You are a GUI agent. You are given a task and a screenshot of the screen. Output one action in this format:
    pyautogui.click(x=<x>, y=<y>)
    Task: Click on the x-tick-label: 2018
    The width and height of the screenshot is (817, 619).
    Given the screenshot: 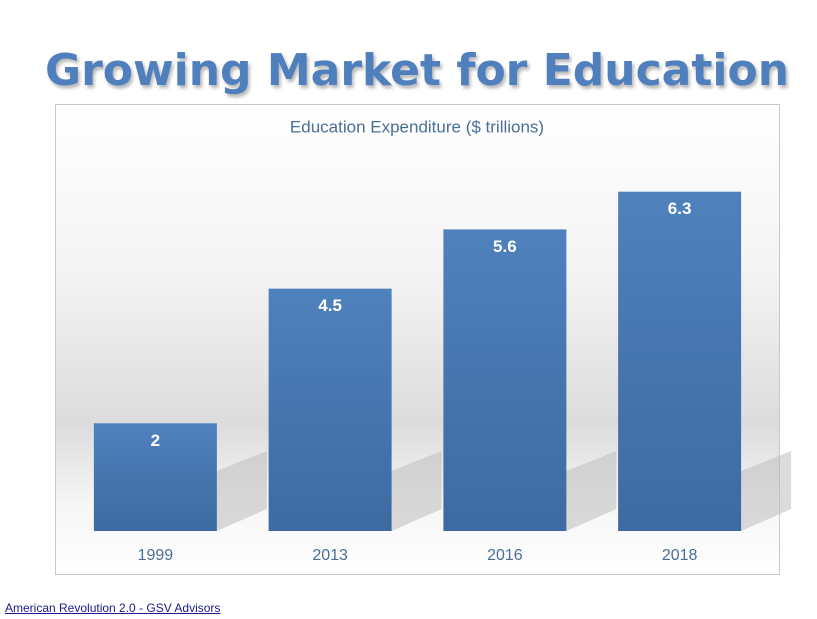 What is the action you would take?
    pyautogui.click(x=680, y=555)
    